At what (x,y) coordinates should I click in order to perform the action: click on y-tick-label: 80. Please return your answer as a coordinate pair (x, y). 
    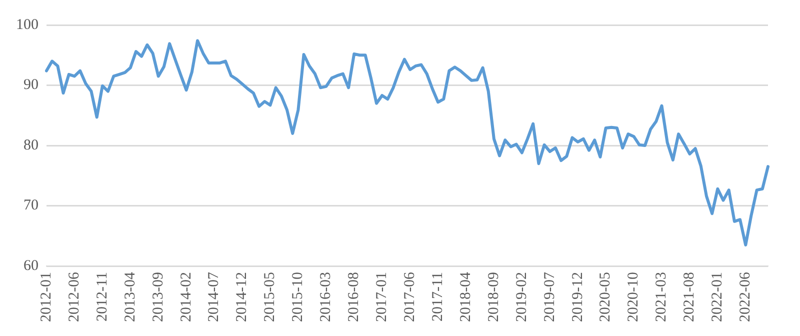
    Looking at the image, I should click on (31, 145).